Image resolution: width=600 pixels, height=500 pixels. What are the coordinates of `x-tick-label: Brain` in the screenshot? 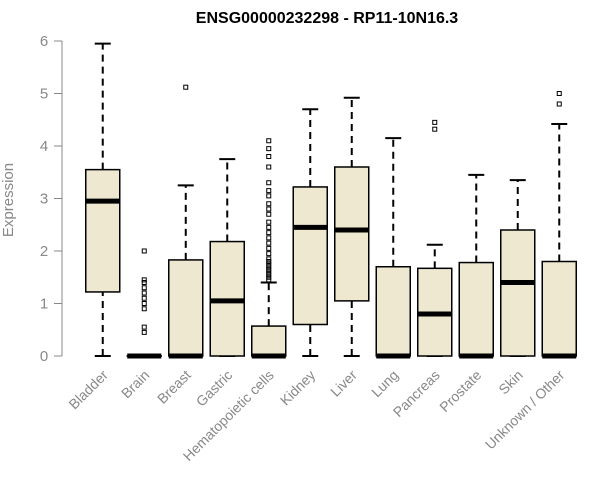 It's located at (135, 384).